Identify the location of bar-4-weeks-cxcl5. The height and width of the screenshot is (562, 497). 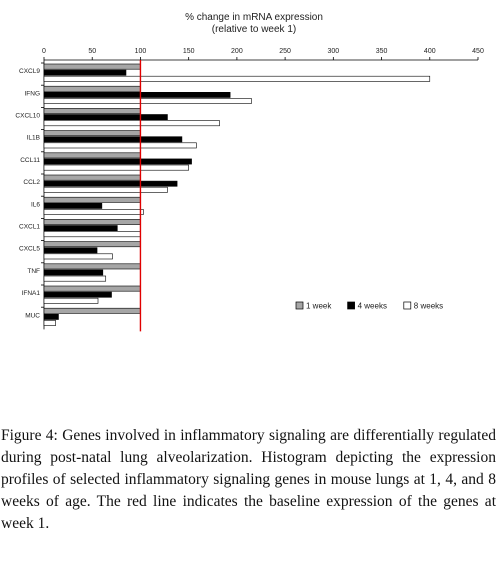
(70, 250).